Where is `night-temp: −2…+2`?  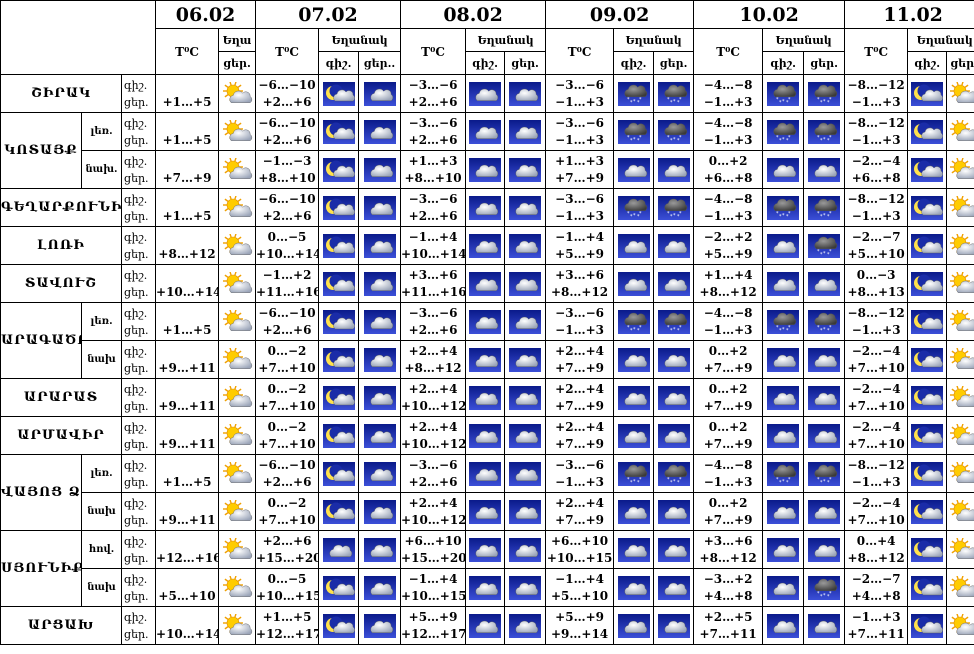
night-temp: −2…+2 is located at coordinates (728, 236).